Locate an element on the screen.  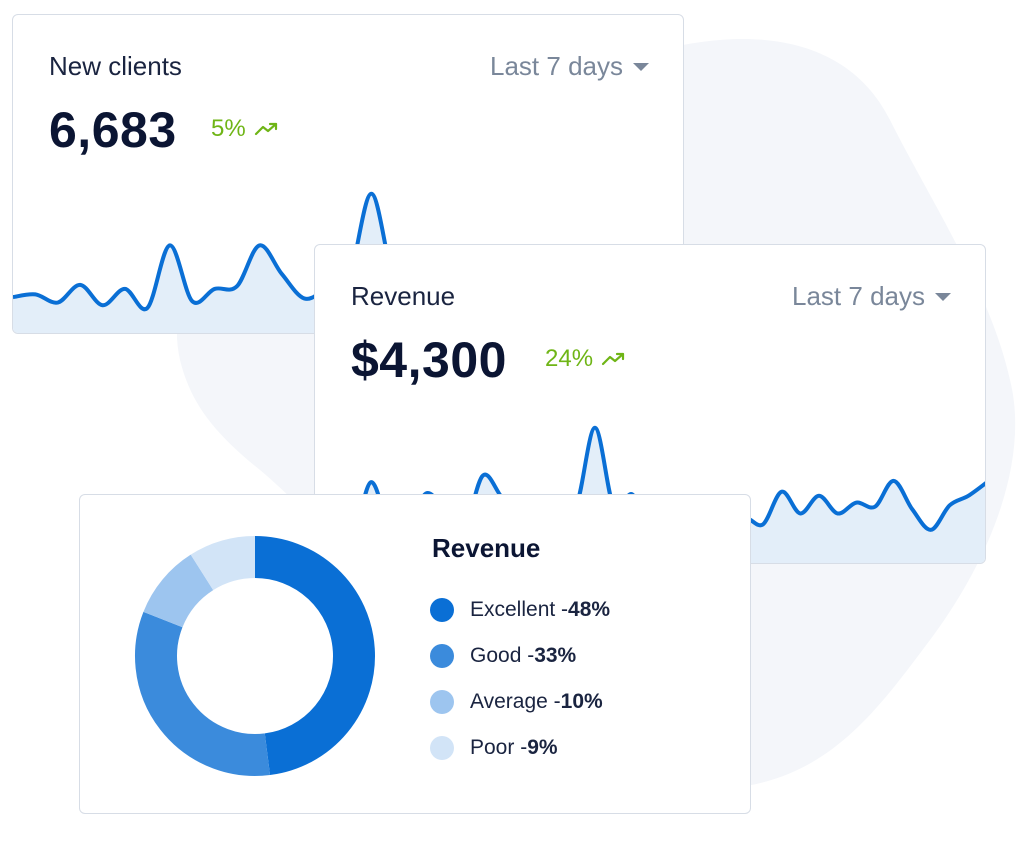
legend-item-excellent: Excellent - 48% is located at coordinates (520, 610).